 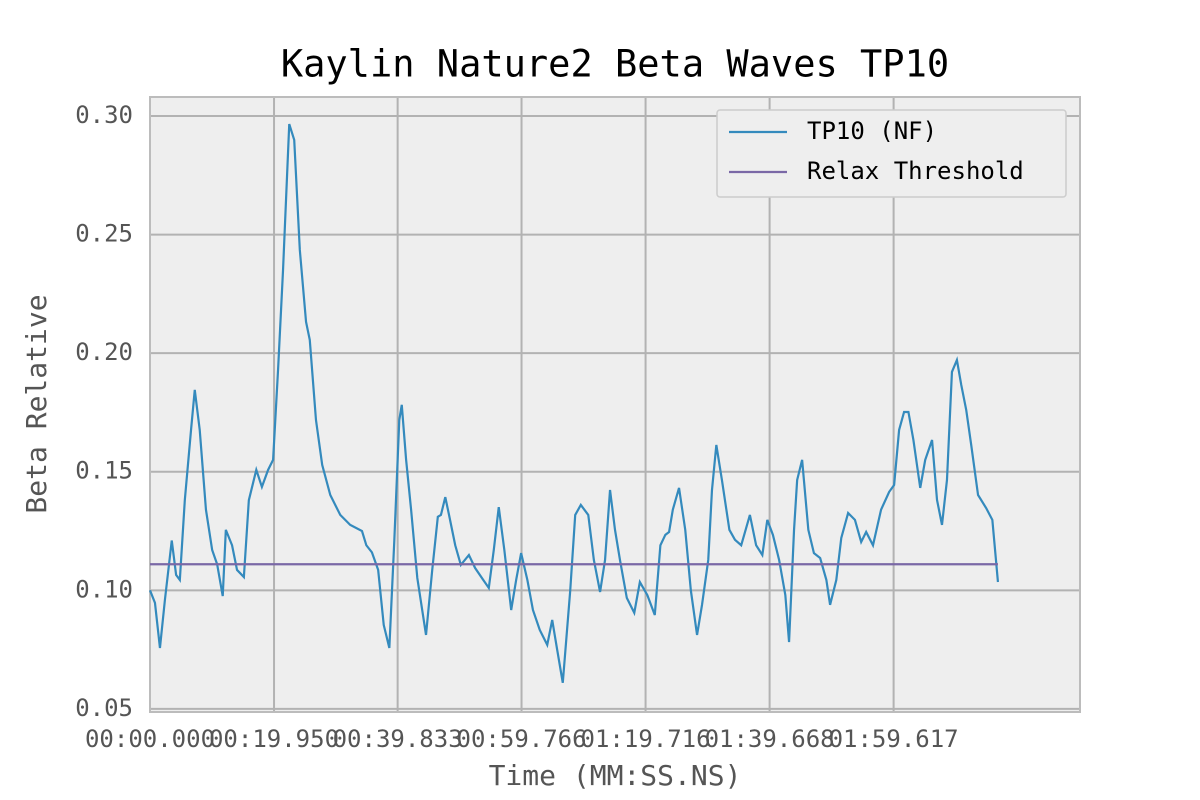 I want to click on y-tick-label: 0.05, so click(x=104, y=708).